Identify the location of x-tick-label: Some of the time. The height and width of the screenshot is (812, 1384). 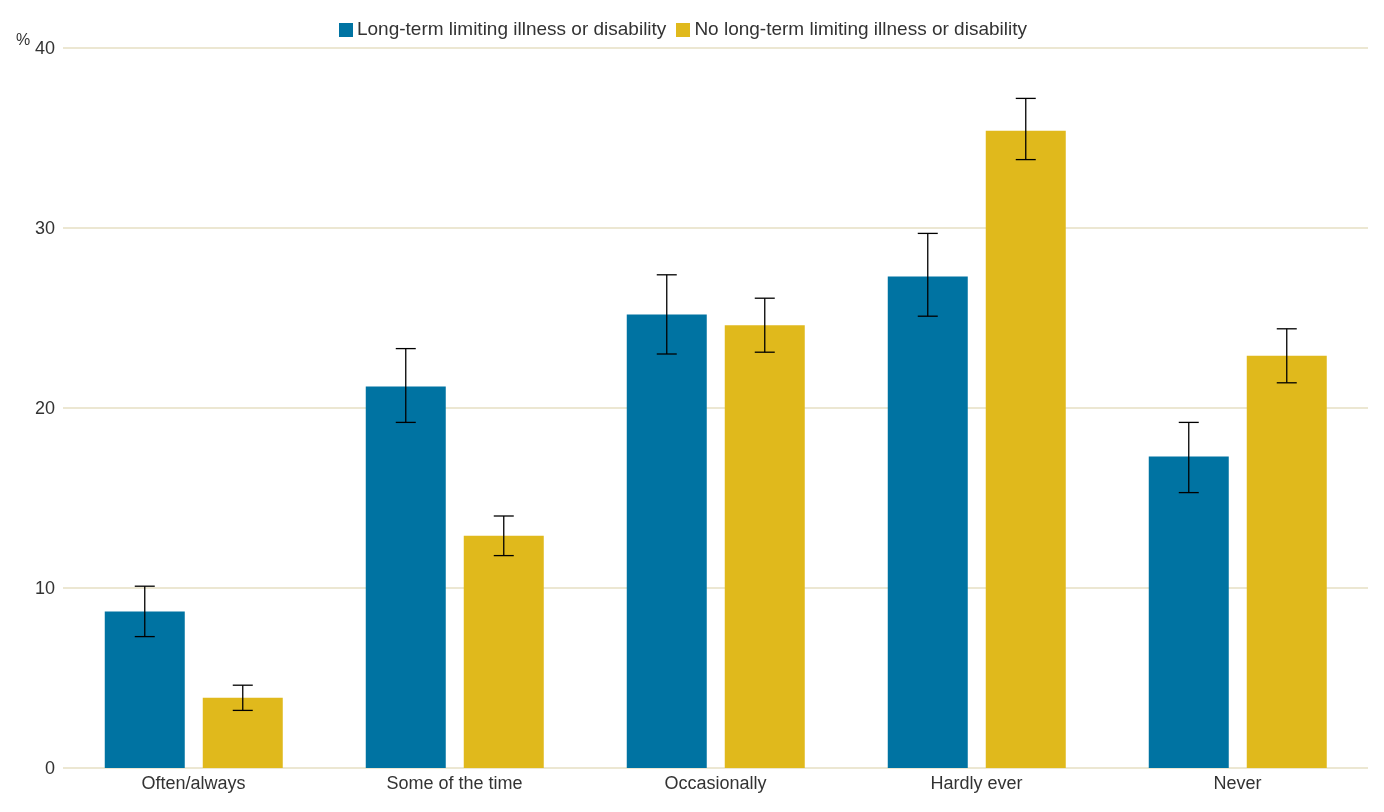
(454, 782).